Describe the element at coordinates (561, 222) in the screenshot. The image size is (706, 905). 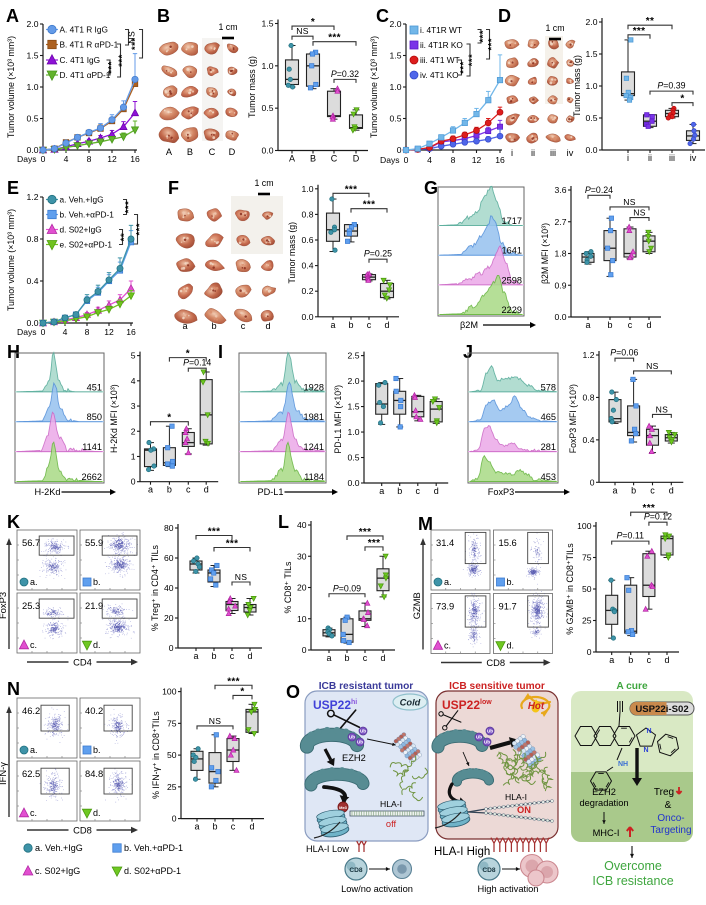
I see `svg-text: 2.7` at that location.